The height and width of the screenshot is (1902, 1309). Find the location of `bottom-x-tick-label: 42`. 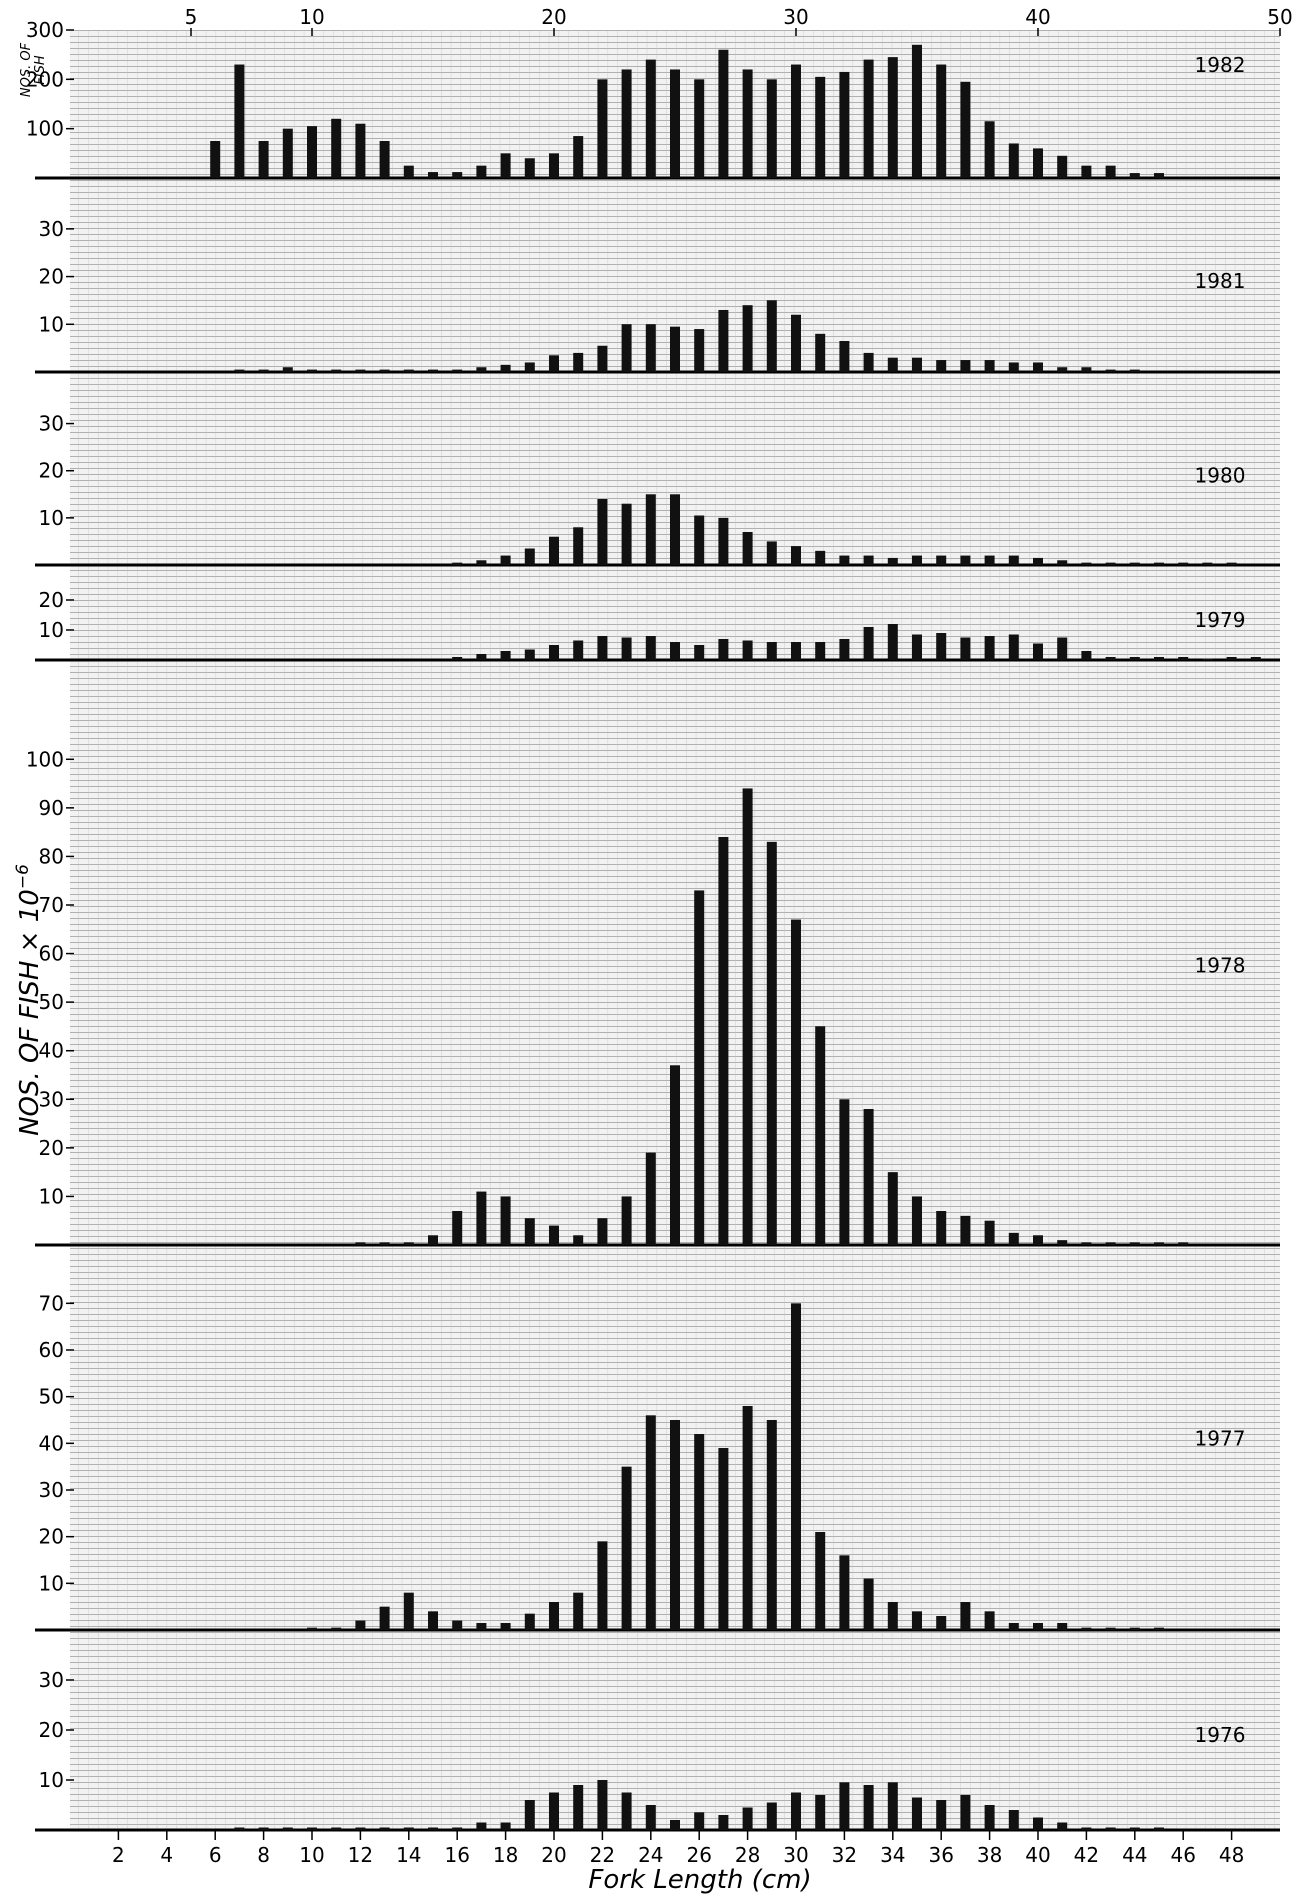

bottom-x-tick-label: 42 is located at coordinates (1086, 1855).